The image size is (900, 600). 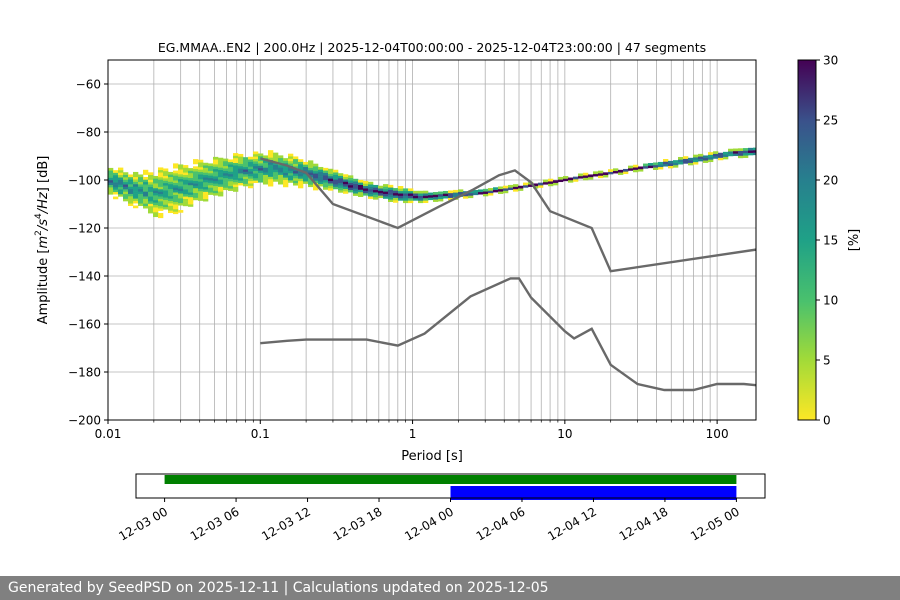 I want to click on x-tick-label: 0.1, so click(x=260, y=434).